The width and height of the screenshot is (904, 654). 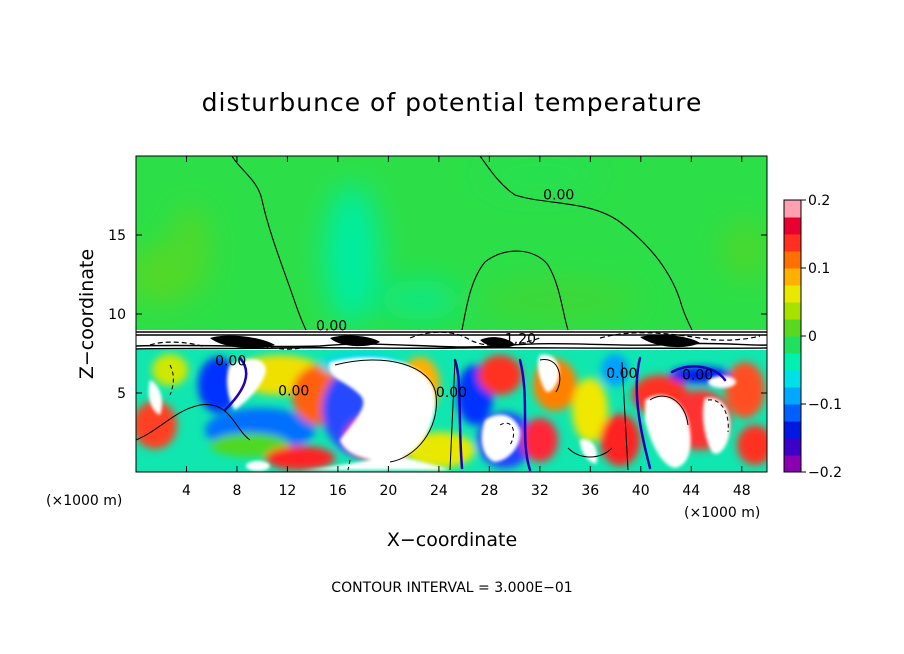 I want to click on colorbar: 0.2 0.1 0 −0.1 −0.2, so click(x=812, y=337).